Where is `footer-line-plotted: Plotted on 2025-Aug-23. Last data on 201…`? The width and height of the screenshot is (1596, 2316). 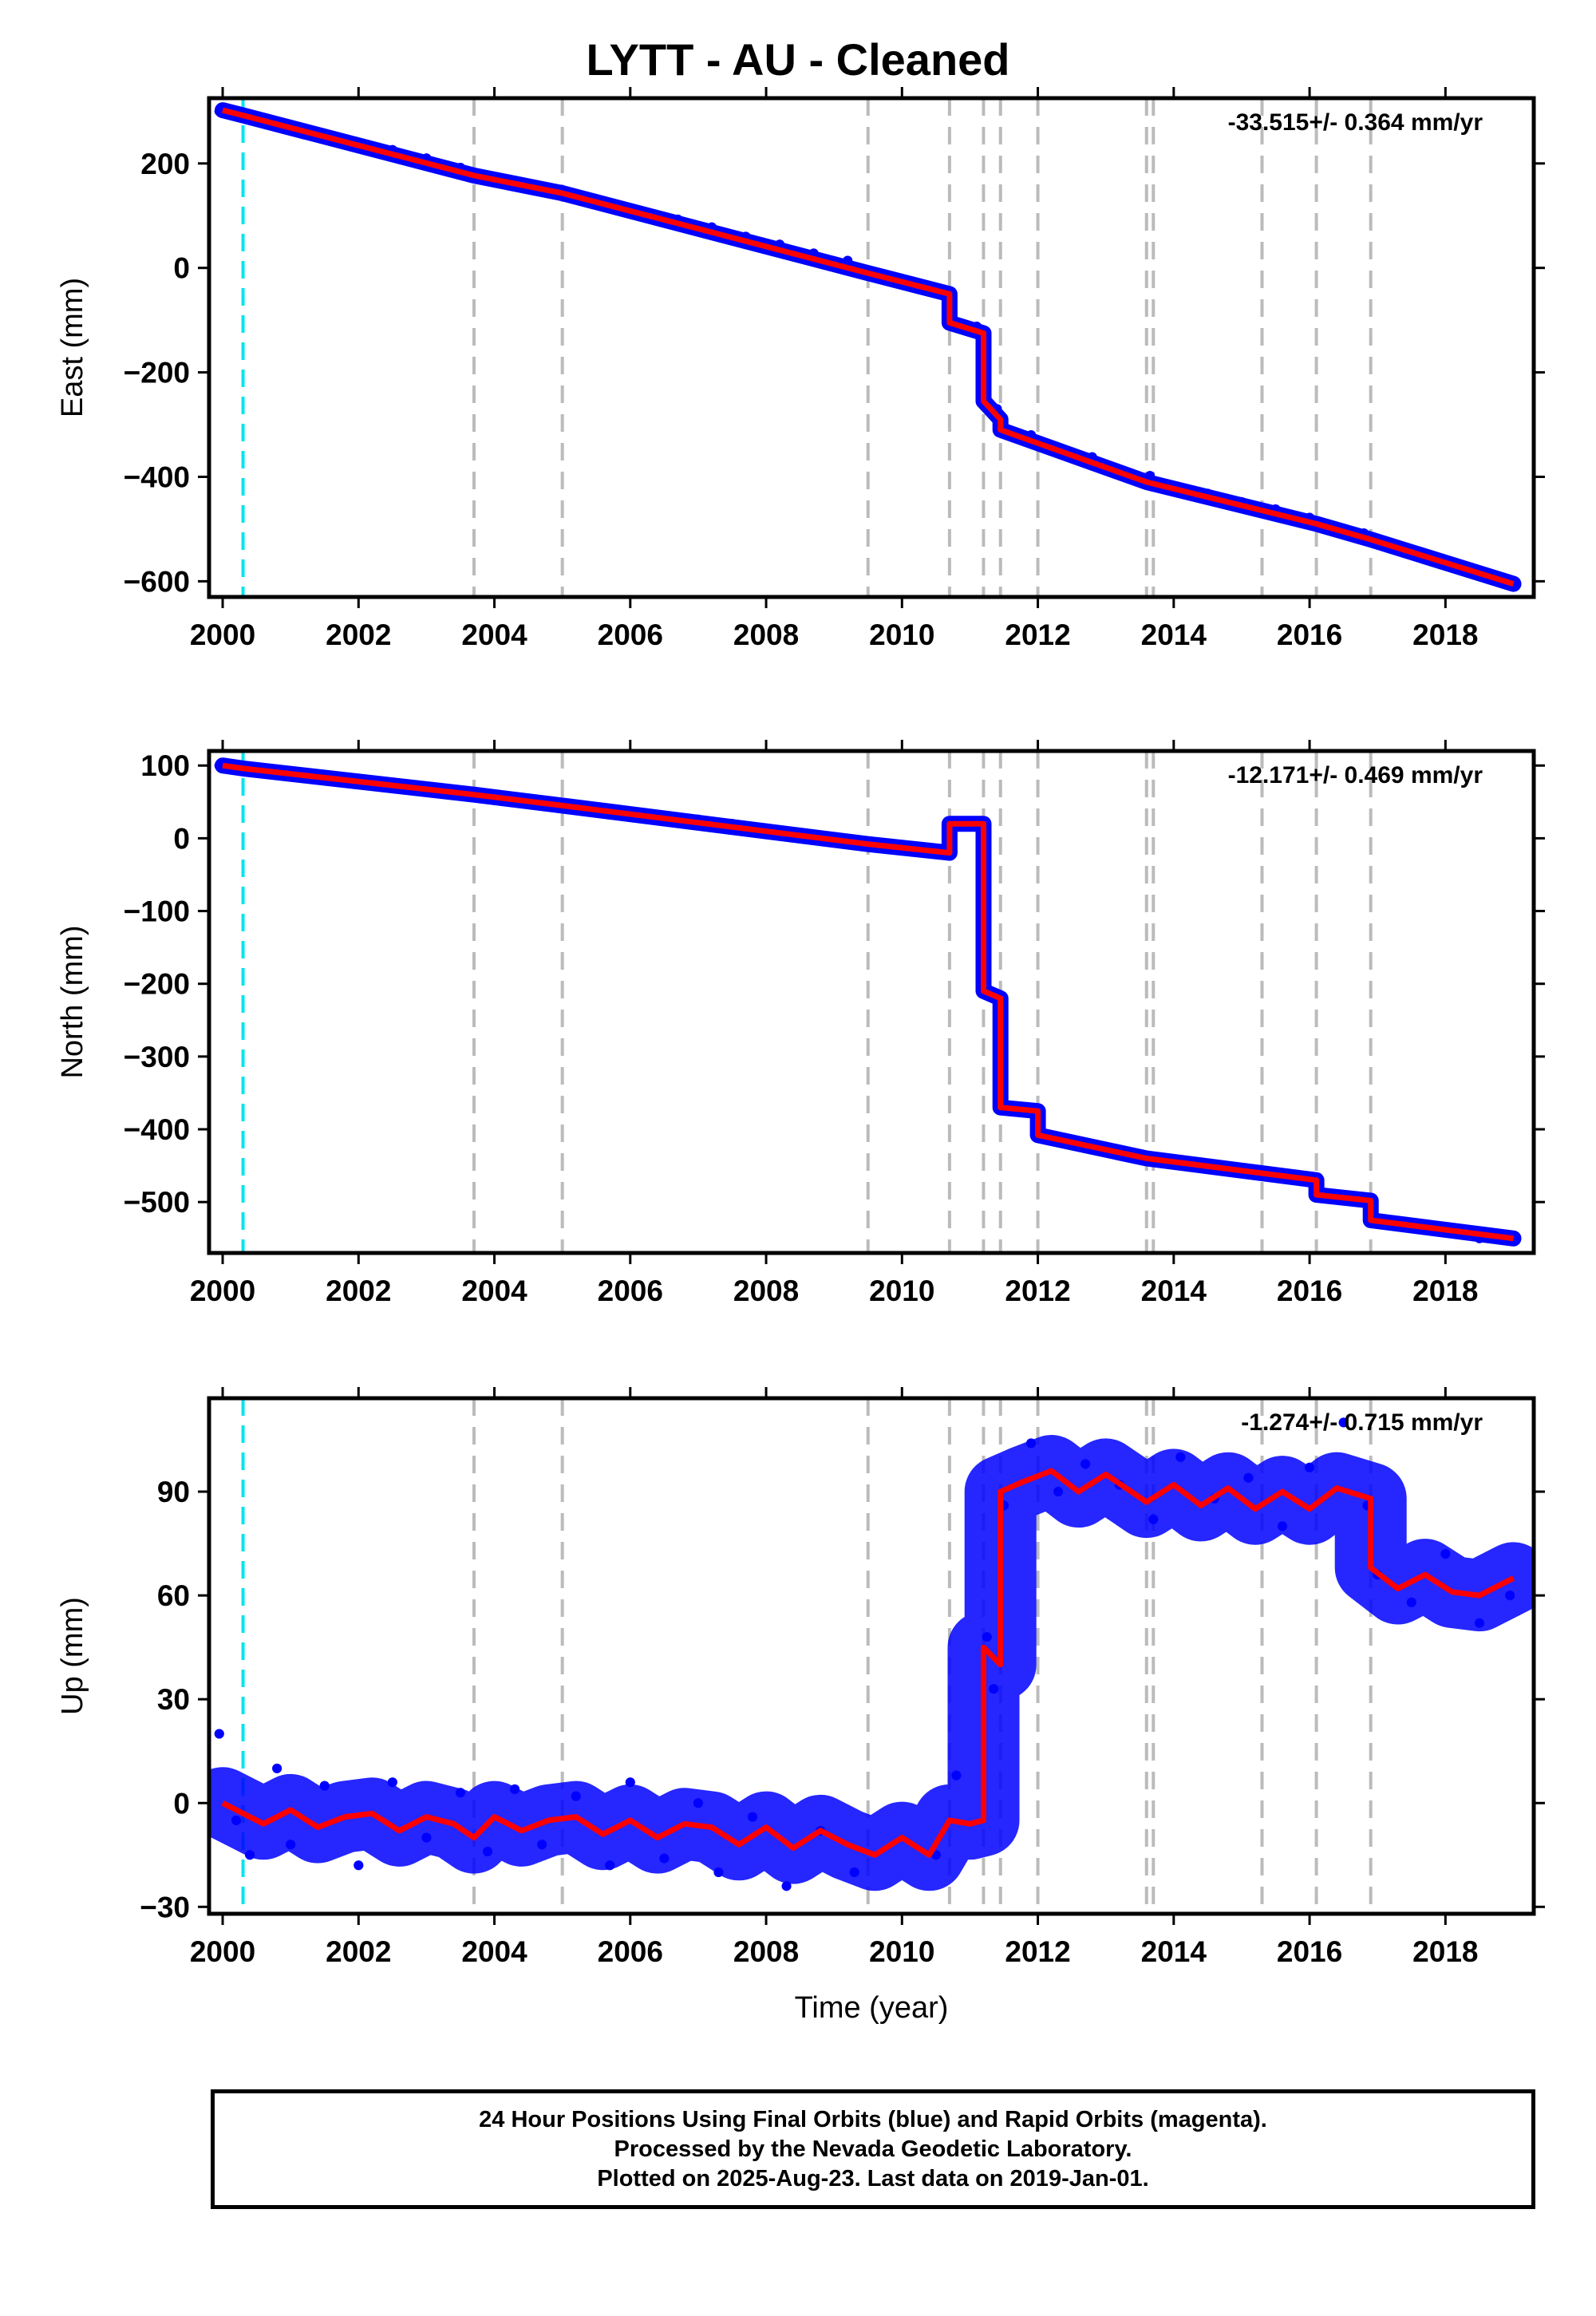
footer-line-plotted: Plotted on 2025-Aug-23. Last data on 201… is located at coordinates (873, 2178).